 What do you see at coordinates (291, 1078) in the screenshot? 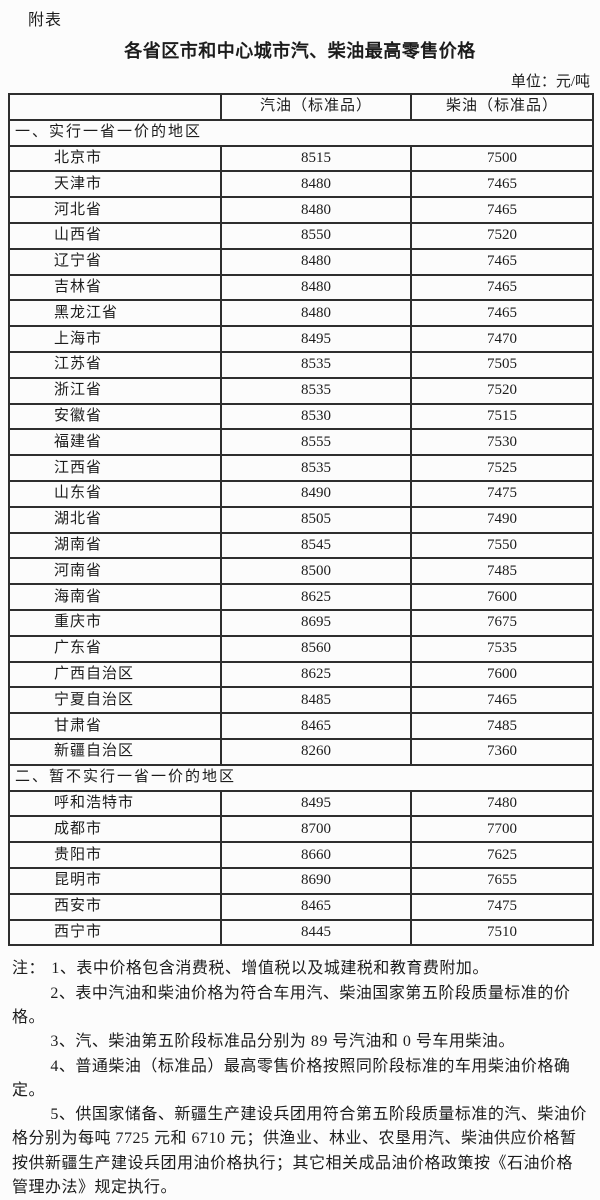
I see `note-item: 4、普通柴油（标准品）最高零售价格按照同阶段标准的车用柴油价格确定。` at bounding box center [291, 1078].